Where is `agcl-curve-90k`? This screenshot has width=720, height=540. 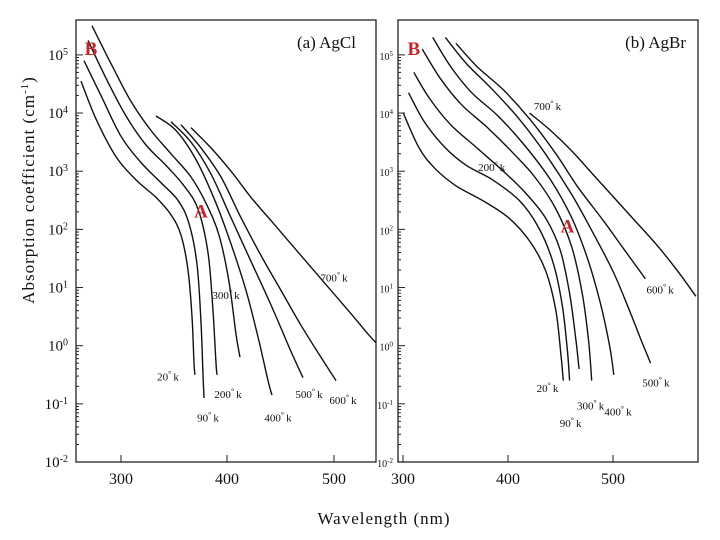 agcl-curve-90k is located at coordinates (144, 229).